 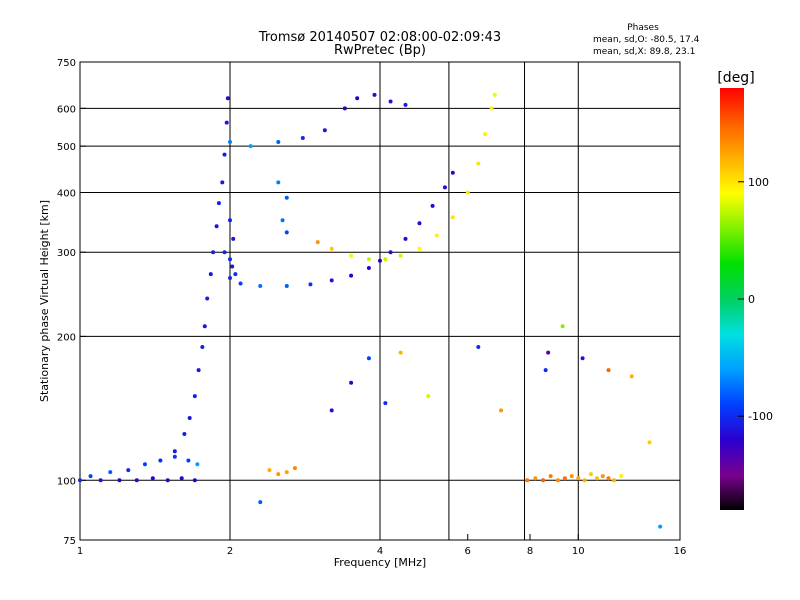 What do you see at coordinates (643, 28) in the screenshot?
I see `phases-heading: Phases` at bounding box center [643, 28].